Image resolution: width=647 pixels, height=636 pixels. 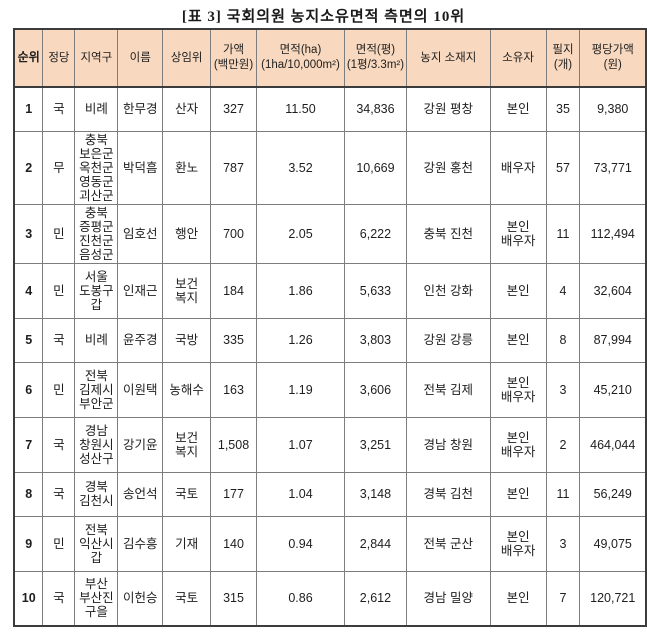 I want to click on cell-parcels: 8, so click(x=563, y=340).